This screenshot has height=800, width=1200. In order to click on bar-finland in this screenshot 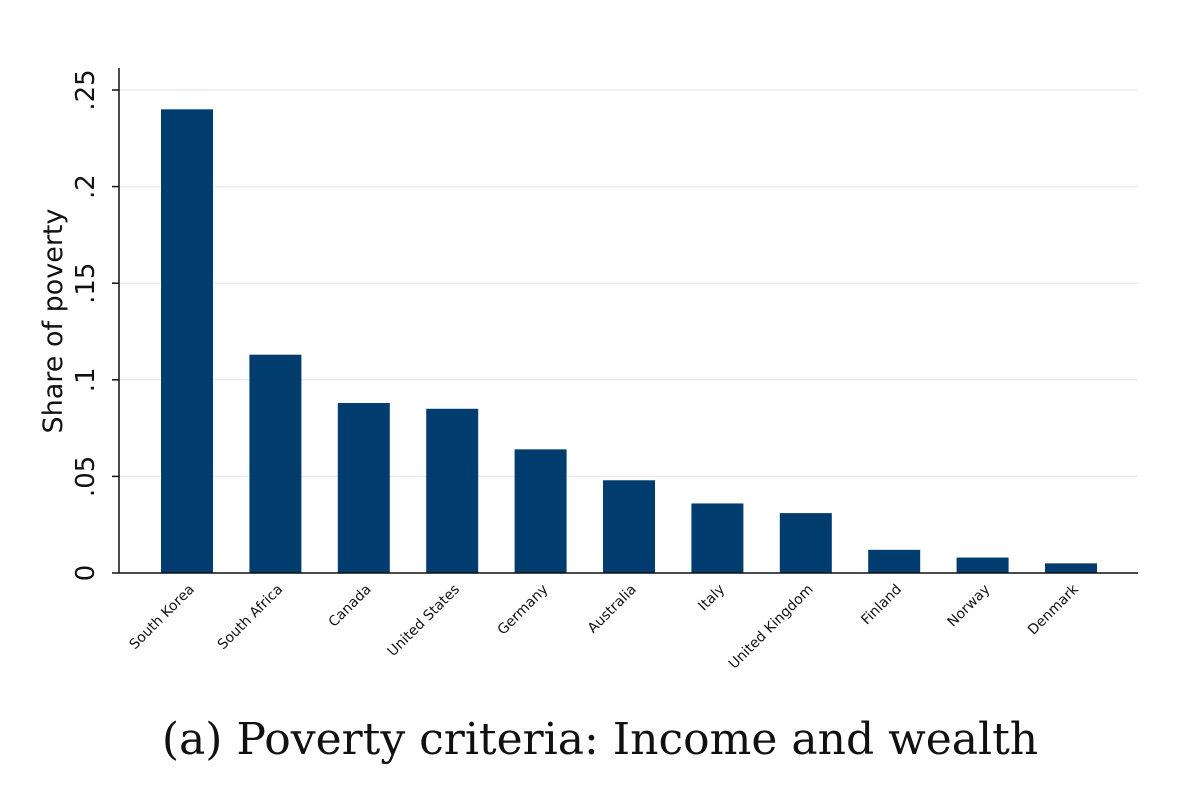, I will do `click(894, 561)`.